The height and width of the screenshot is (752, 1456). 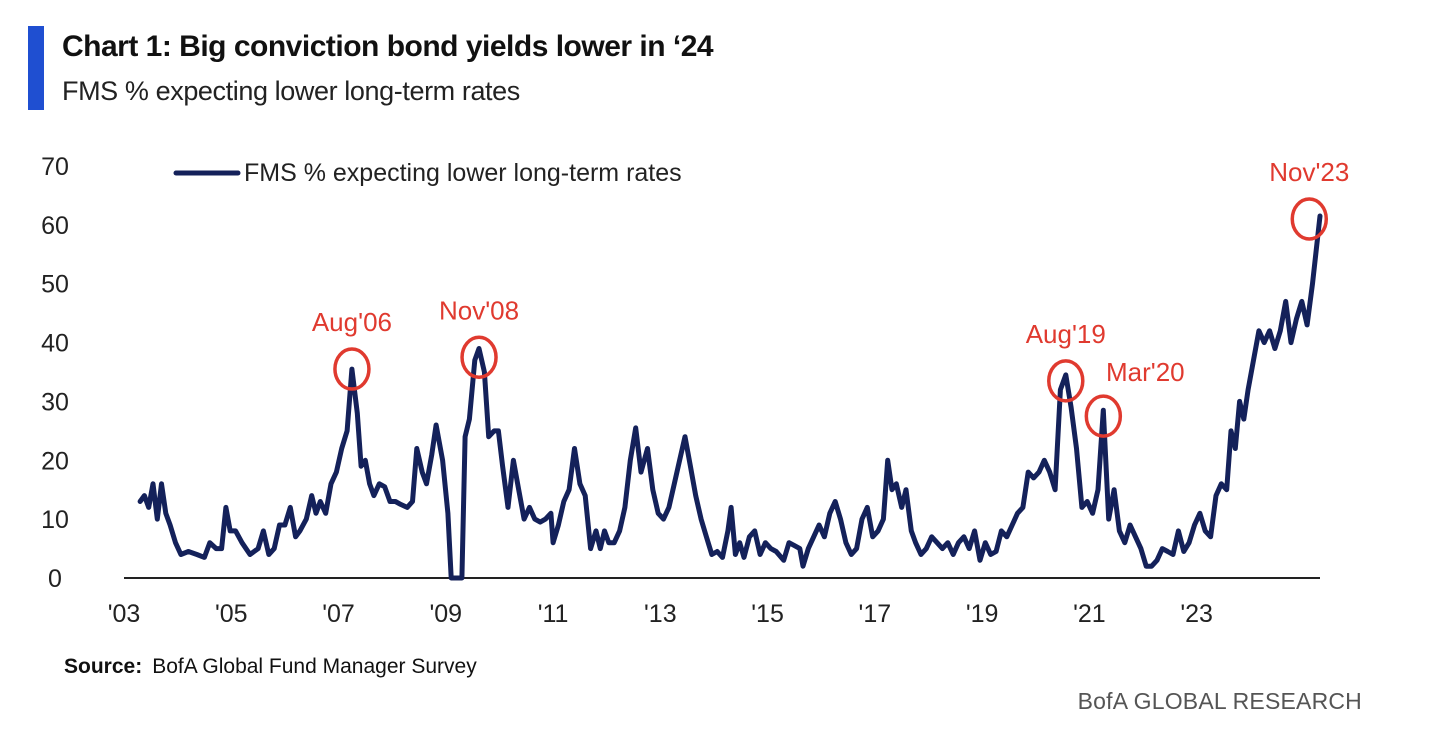 I want to click on chart-subtitle: FMS % expecting lower long-term rates, so click(x=291, y=91).